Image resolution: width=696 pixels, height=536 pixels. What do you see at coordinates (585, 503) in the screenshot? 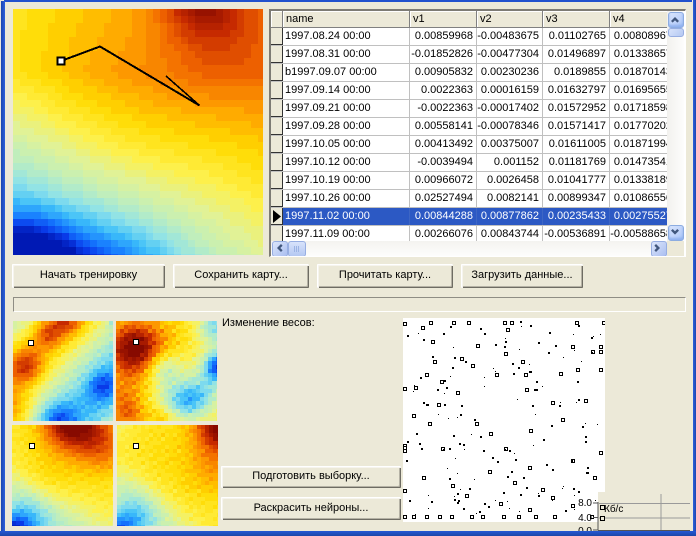
I see `svg-text: 8.0` at bounding box center [585, 503].